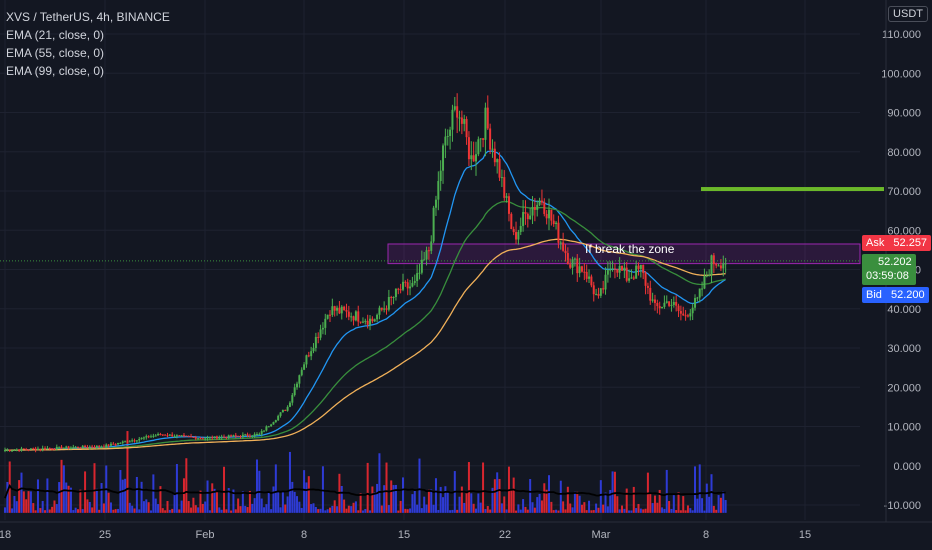 Image resolution: width=932 pixels, height=550 pixels. I want to click on currency-label: USDT, so click(908, 14).